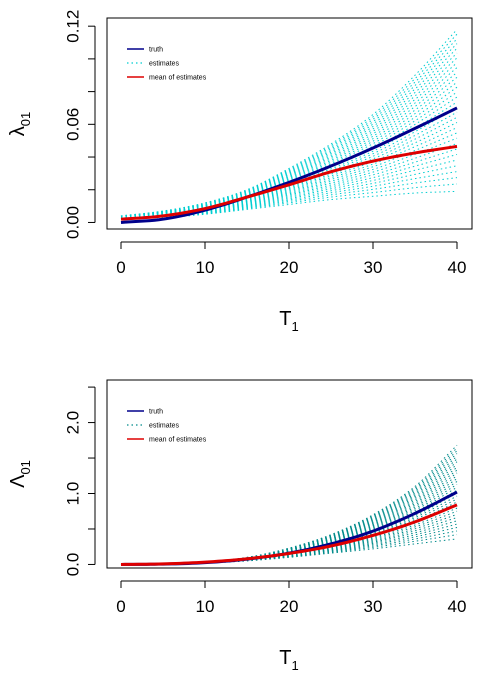 This screenshot has width=498, height=674. Describe the element at coordinates (72, 222) in the screenshot. I see `y-tick-label: 0.00` at that location.